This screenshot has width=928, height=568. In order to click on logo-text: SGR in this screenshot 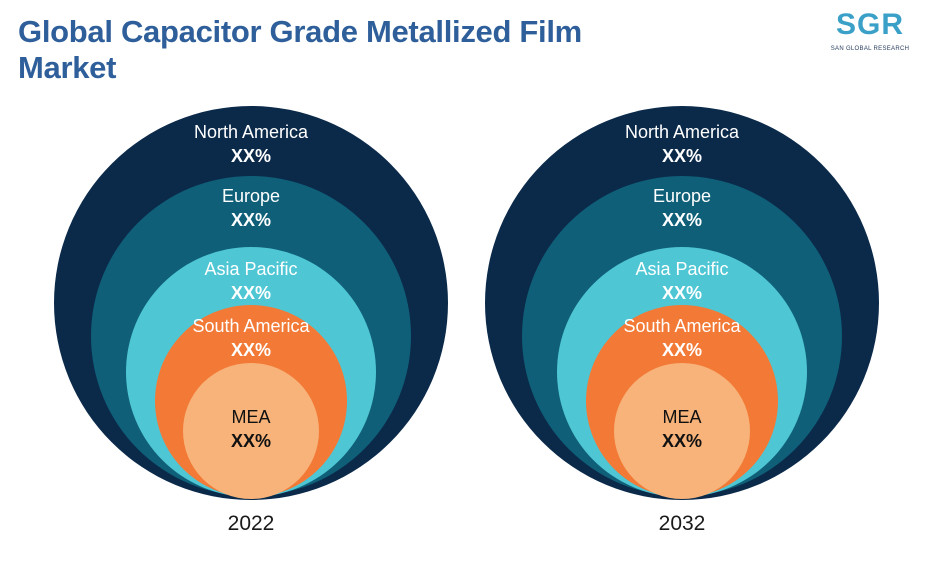, I will do `click(869, 24)`.